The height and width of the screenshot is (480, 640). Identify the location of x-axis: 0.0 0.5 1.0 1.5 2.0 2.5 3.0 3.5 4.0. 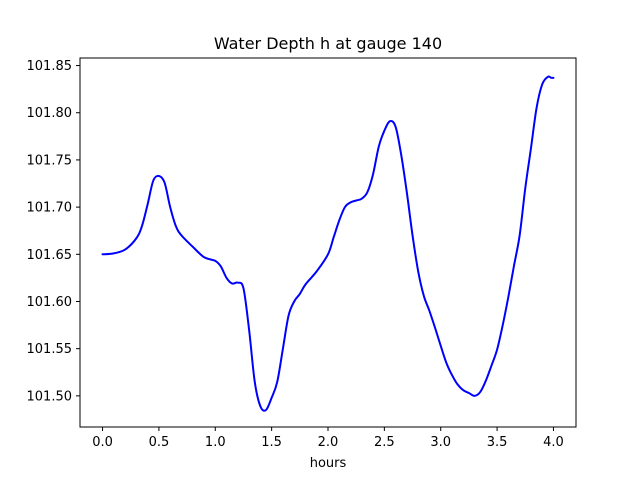
(328, 438).